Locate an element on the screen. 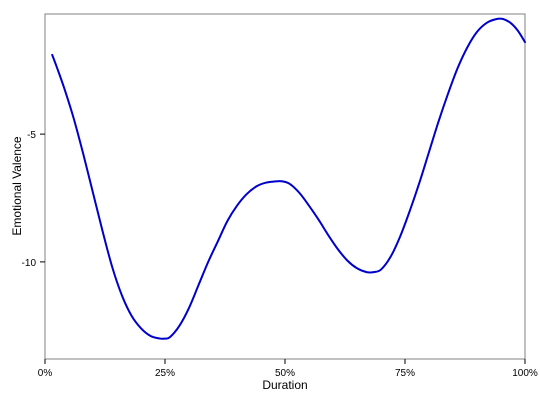 This screenshot has width=540, height=400. x-axis-title: Duration is located at coordinates (284, 385).